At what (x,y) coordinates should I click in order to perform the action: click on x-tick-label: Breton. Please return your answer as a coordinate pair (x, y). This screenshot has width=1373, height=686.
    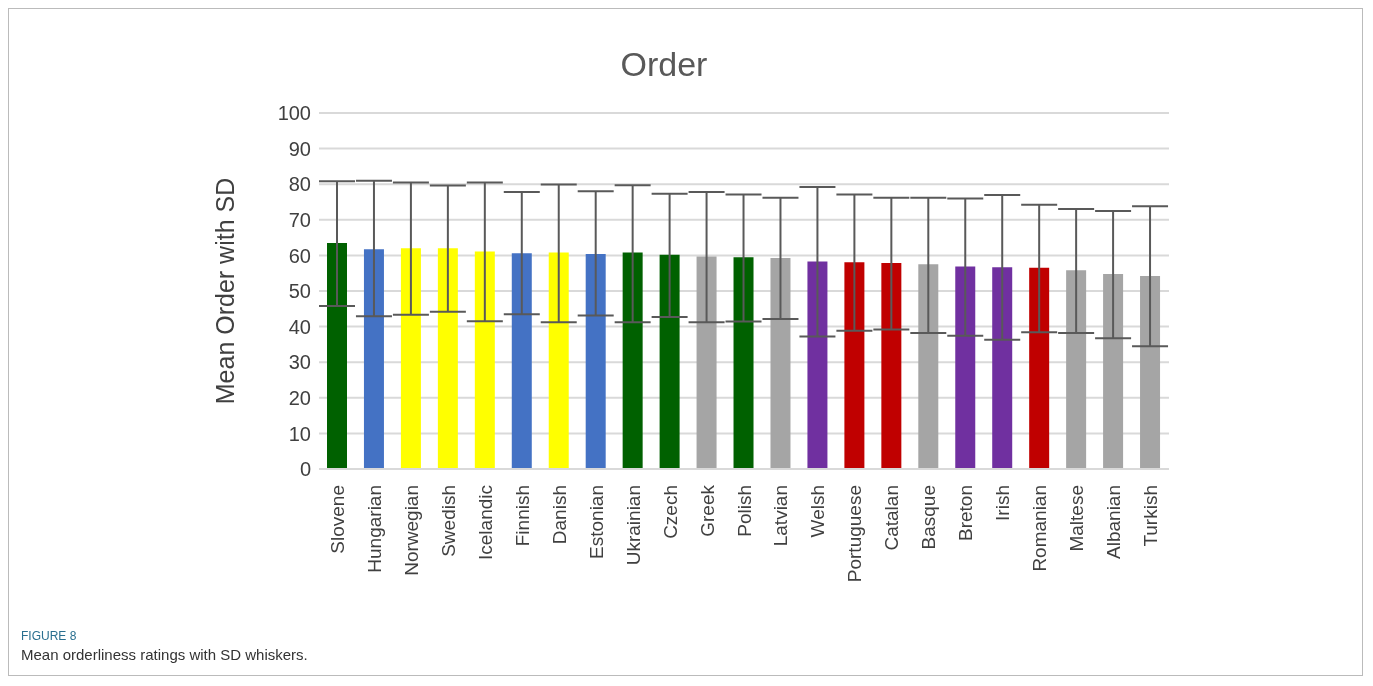
    Looking at the image, I should click on (966, 513).